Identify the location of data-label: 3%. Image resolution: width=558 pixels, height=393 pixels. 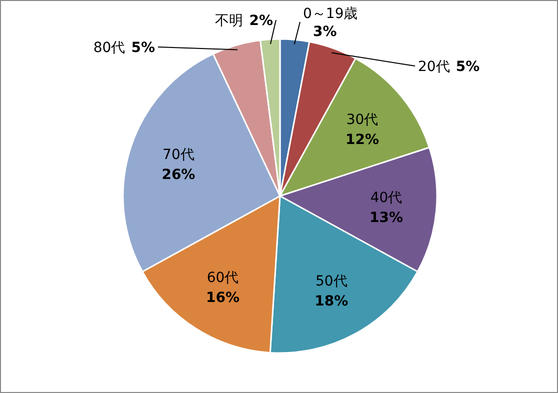
(325, 32).